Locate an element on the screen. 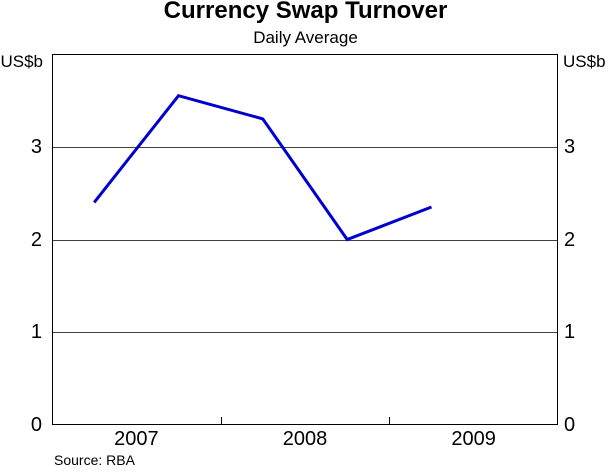 The height and width of the screenshot is (473, 611). y-tick-label-right: 0 is located at coordinates (570, 425).